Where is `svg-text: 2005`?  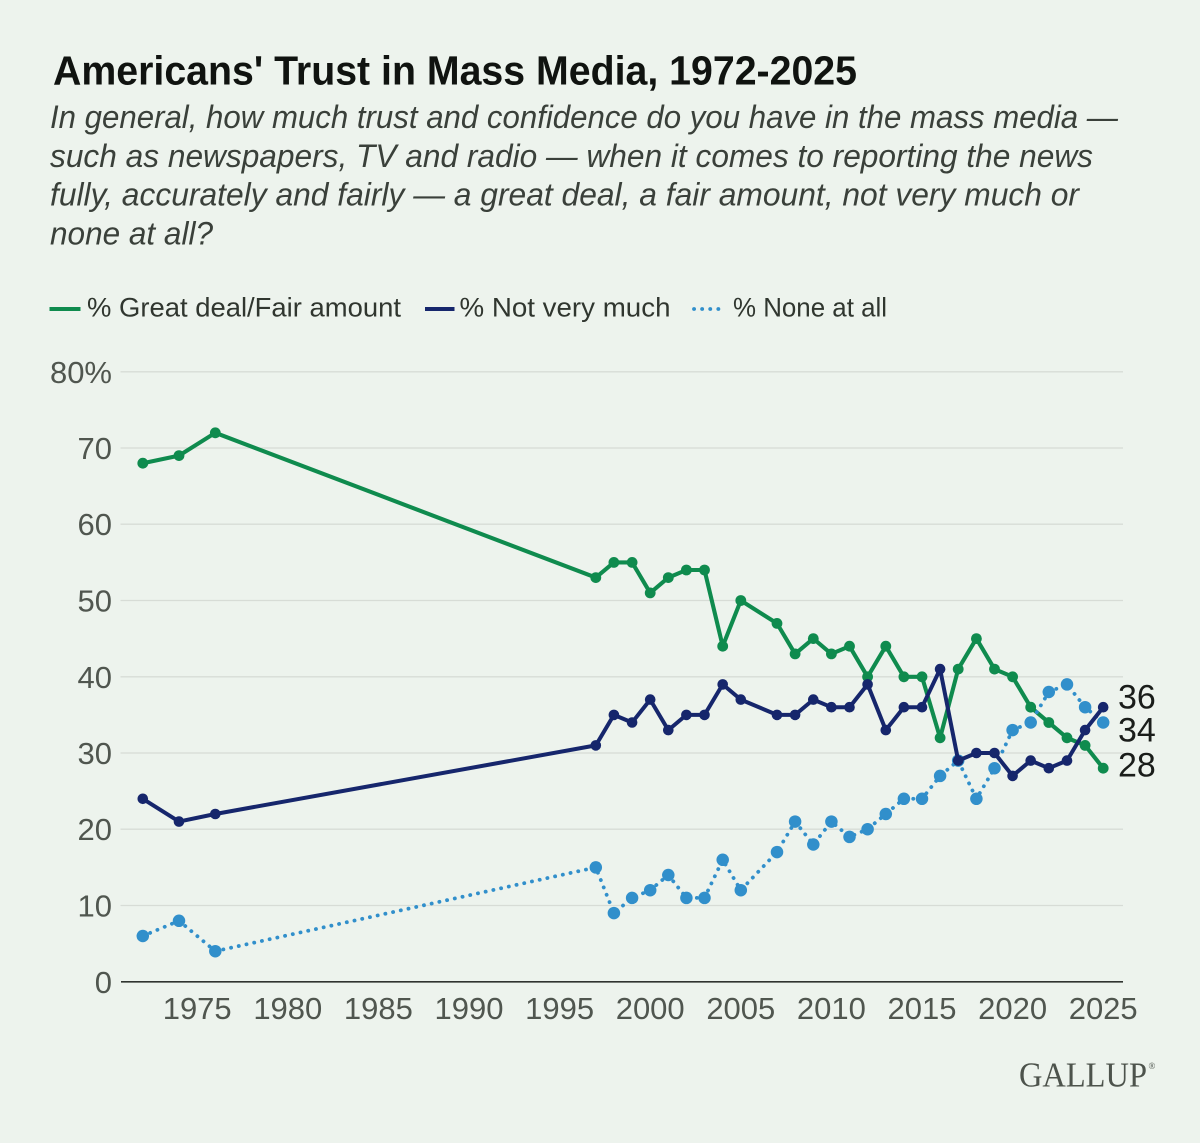
svg-text: 2005 is located at coordinates (740, 1008).